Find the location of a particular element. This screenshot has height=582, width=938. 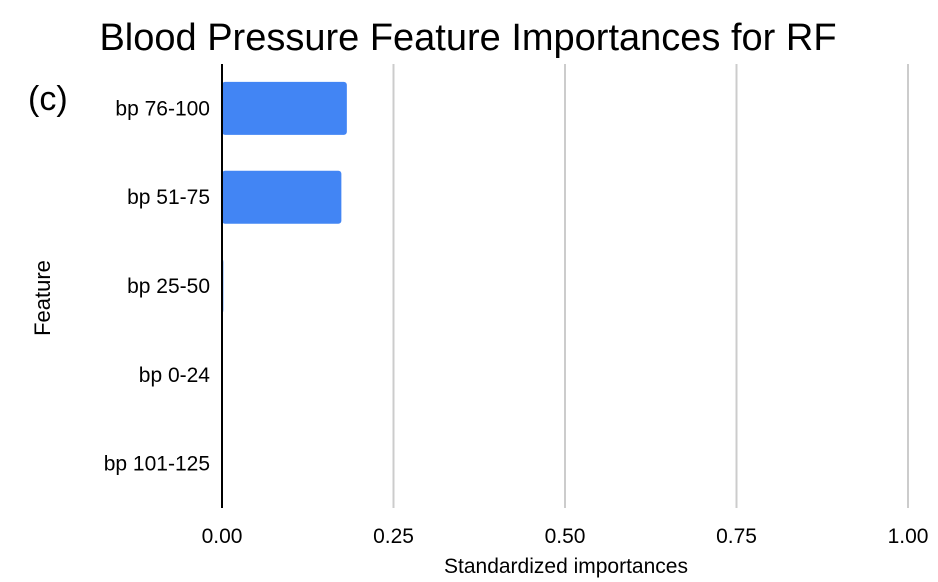

x-tick-labels: 0.00 0.25 0.50 0.75 1.00 is located at coordinates (565, 536).